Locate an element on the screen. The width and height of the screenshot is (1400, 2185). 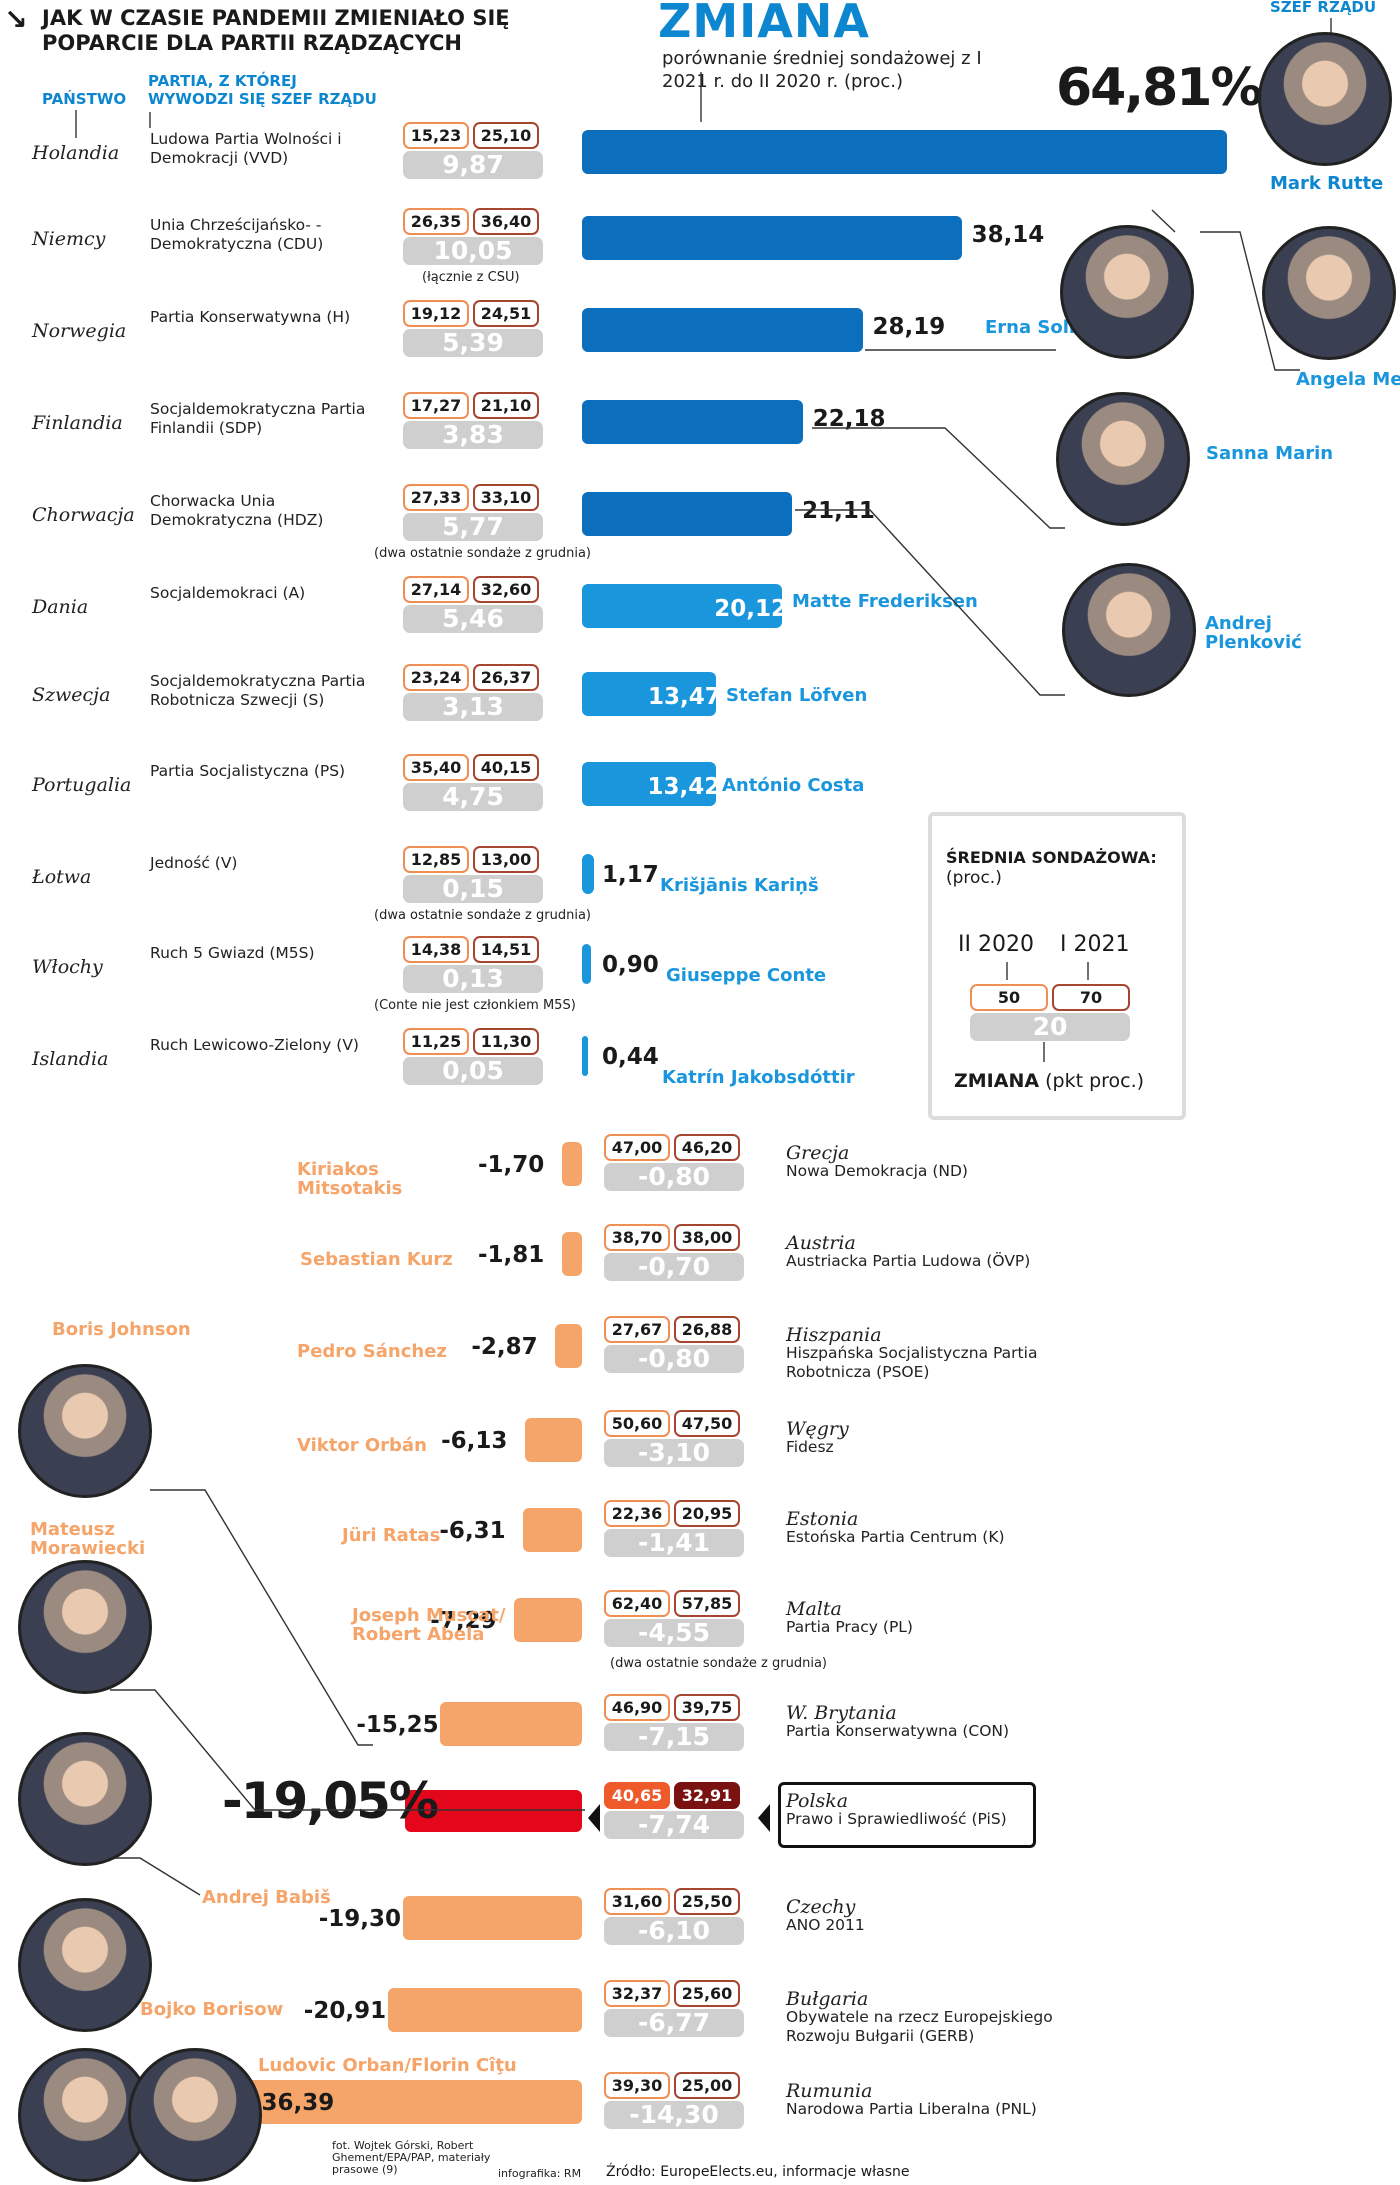
poll-pair: 62,40 57,85 is located at coordinates (674, 1603).